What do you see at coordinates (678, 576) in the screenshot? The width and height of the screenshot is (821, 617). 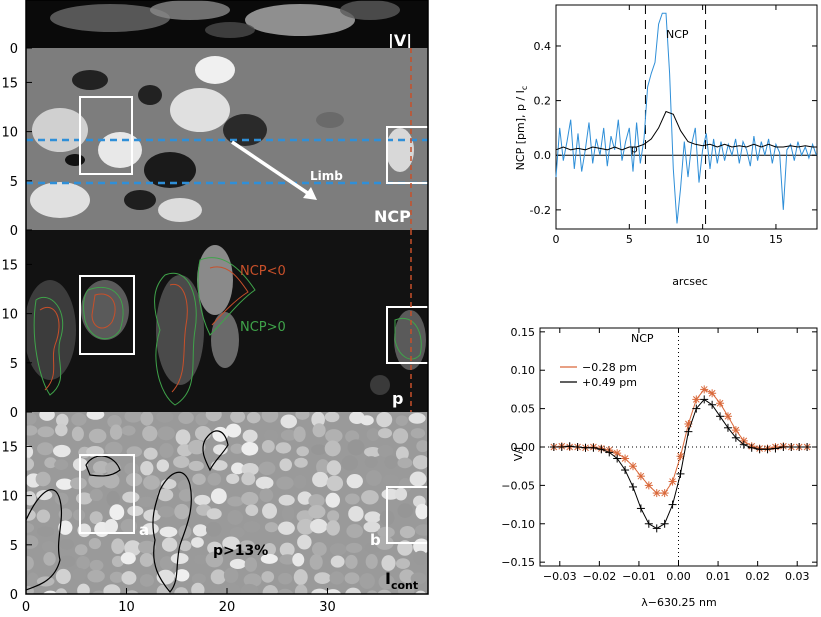 I see `xtick-label: 0.00` at bounding box center [678, 576].